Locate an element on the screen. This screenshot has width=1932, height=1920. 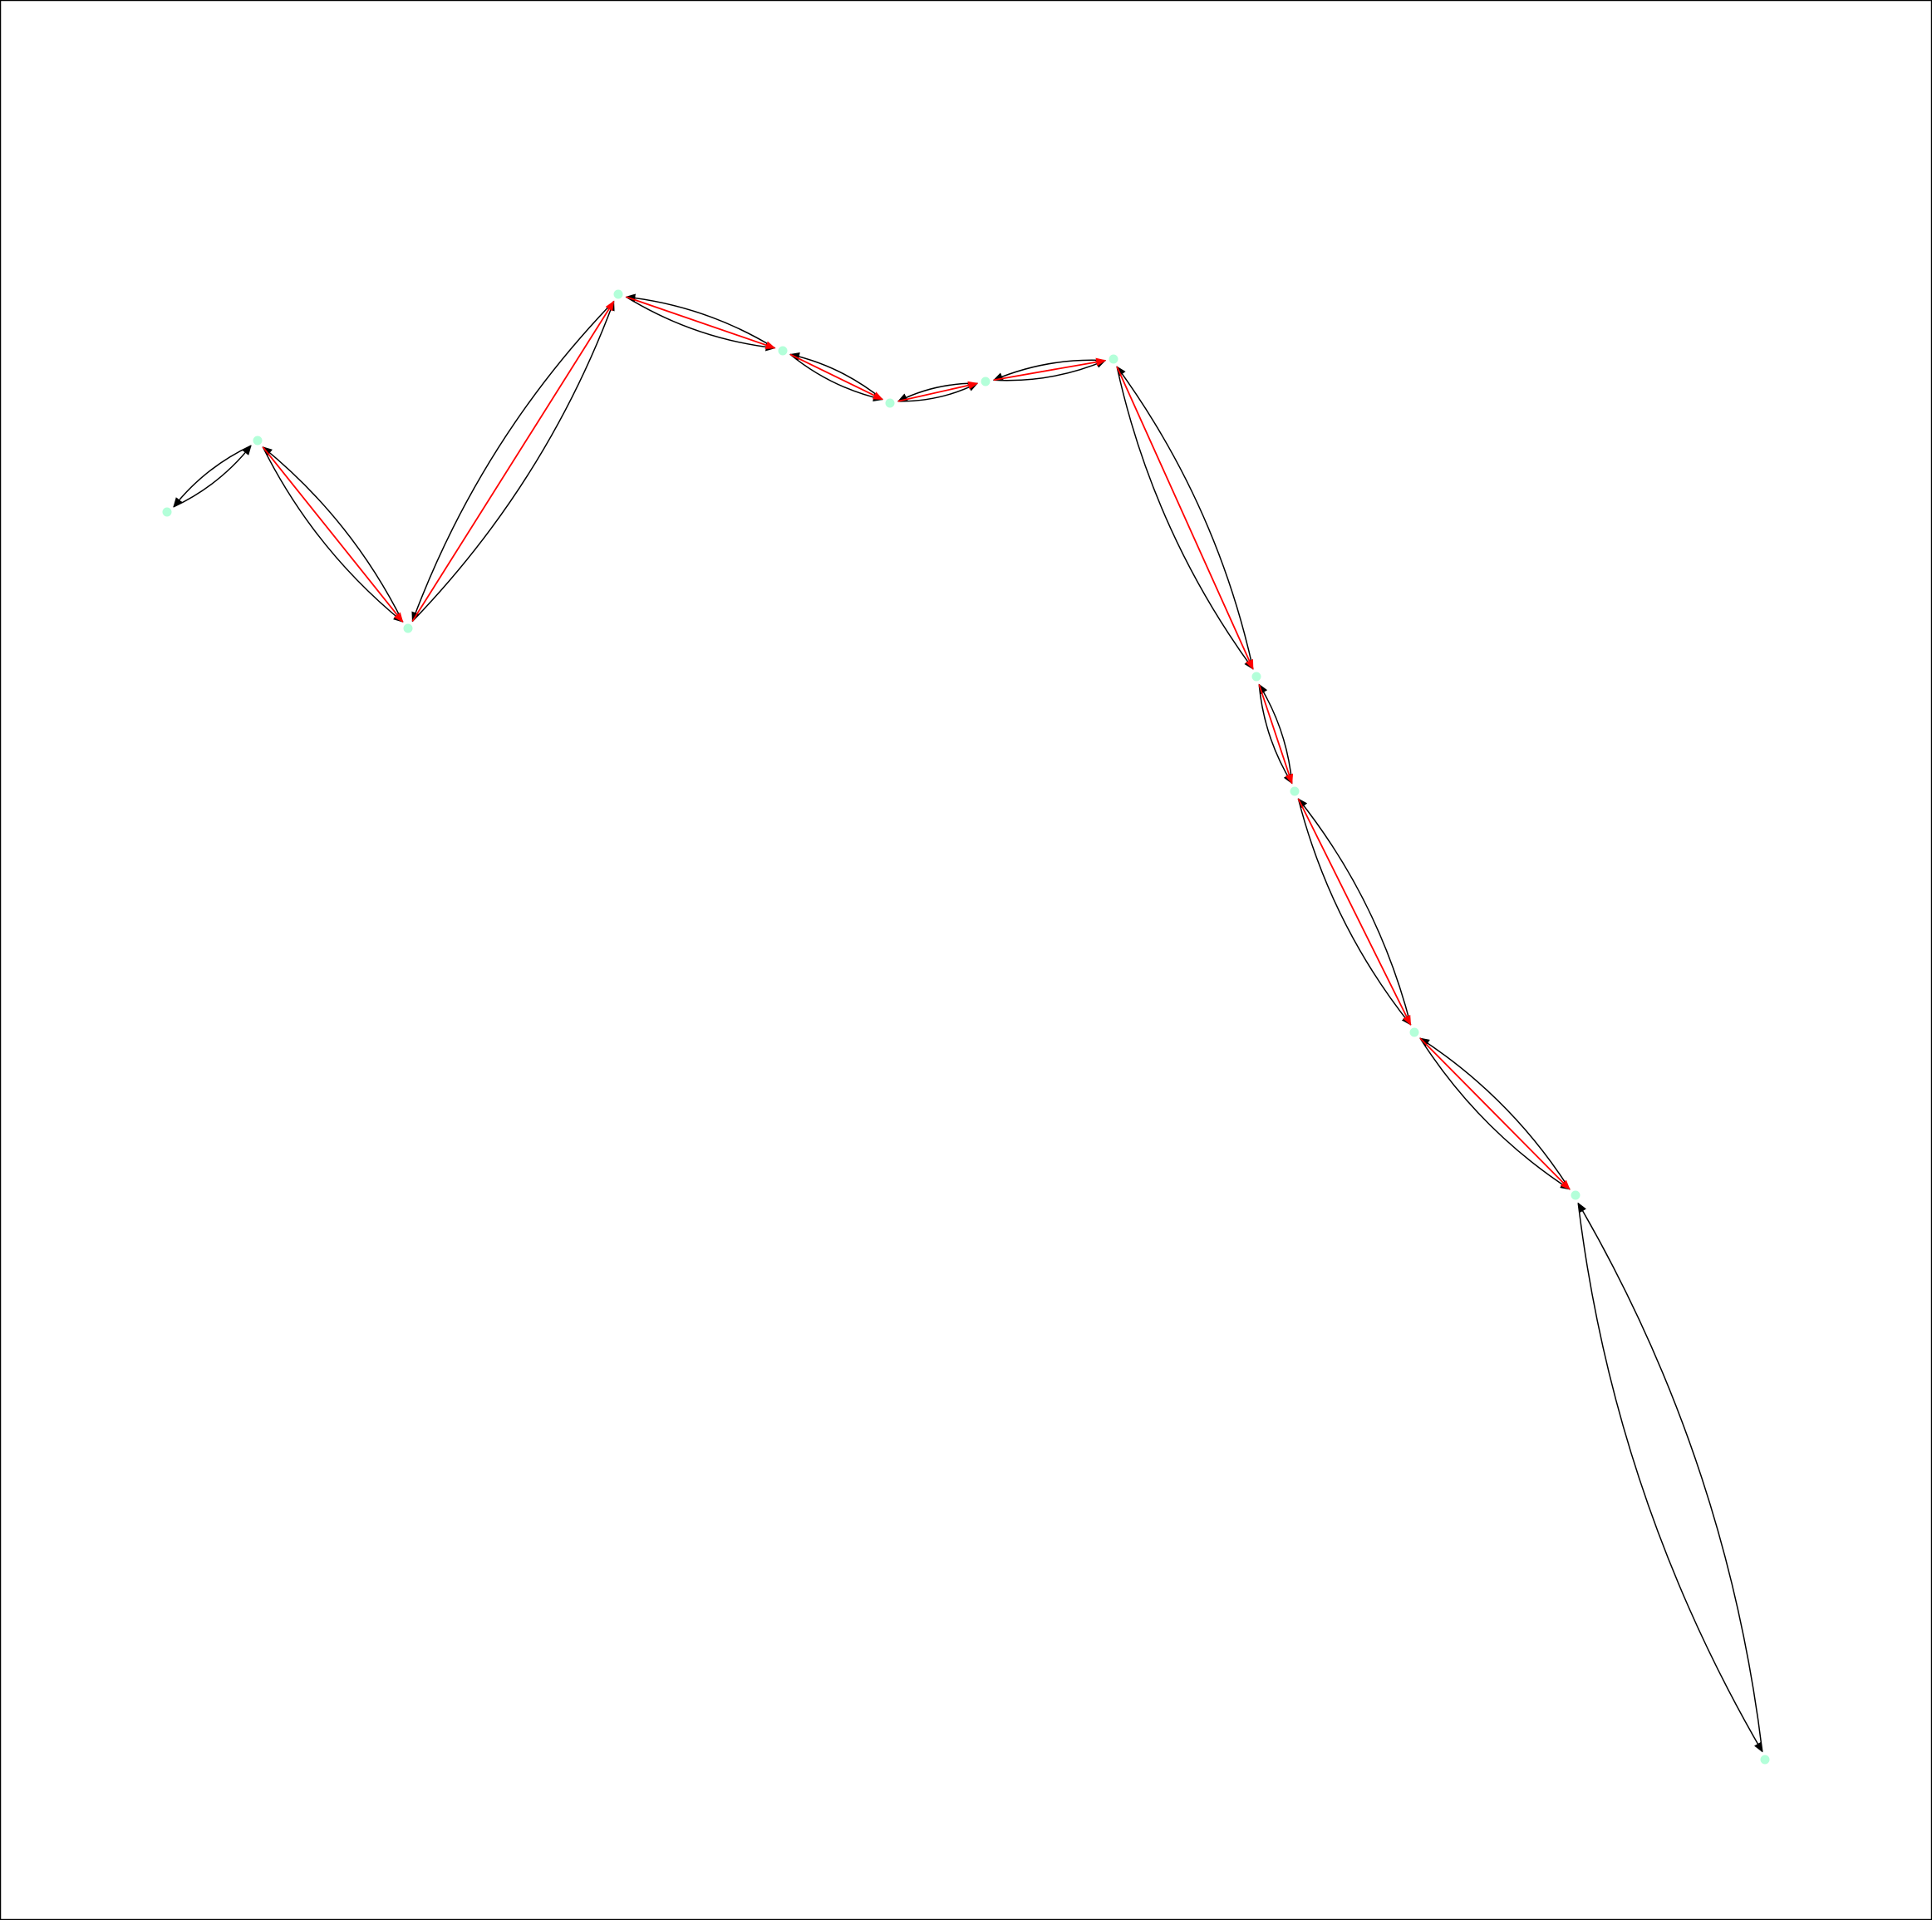
edge-n1-n0 is located at coordinates (212, 477).